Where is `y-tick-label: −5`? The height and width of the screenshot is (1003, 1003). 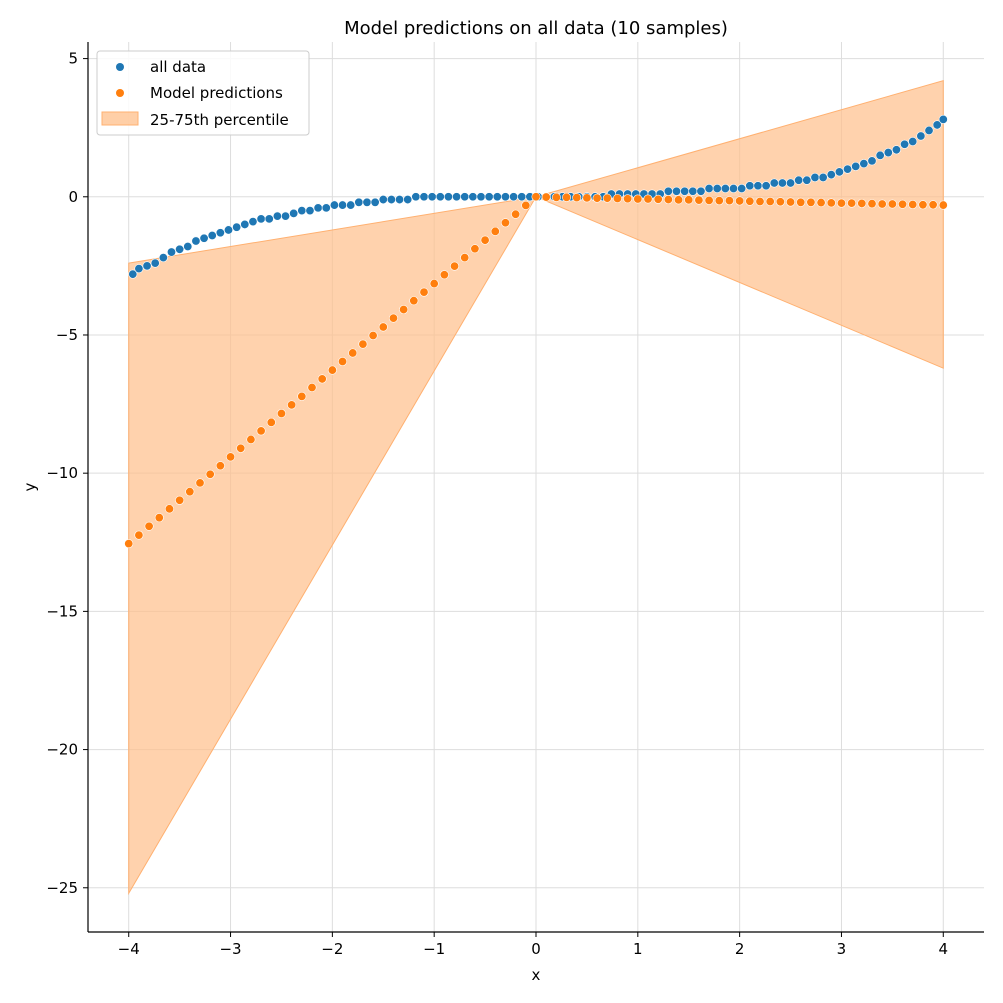 y-tick-label: −5 is located at coordinates (67, 335).